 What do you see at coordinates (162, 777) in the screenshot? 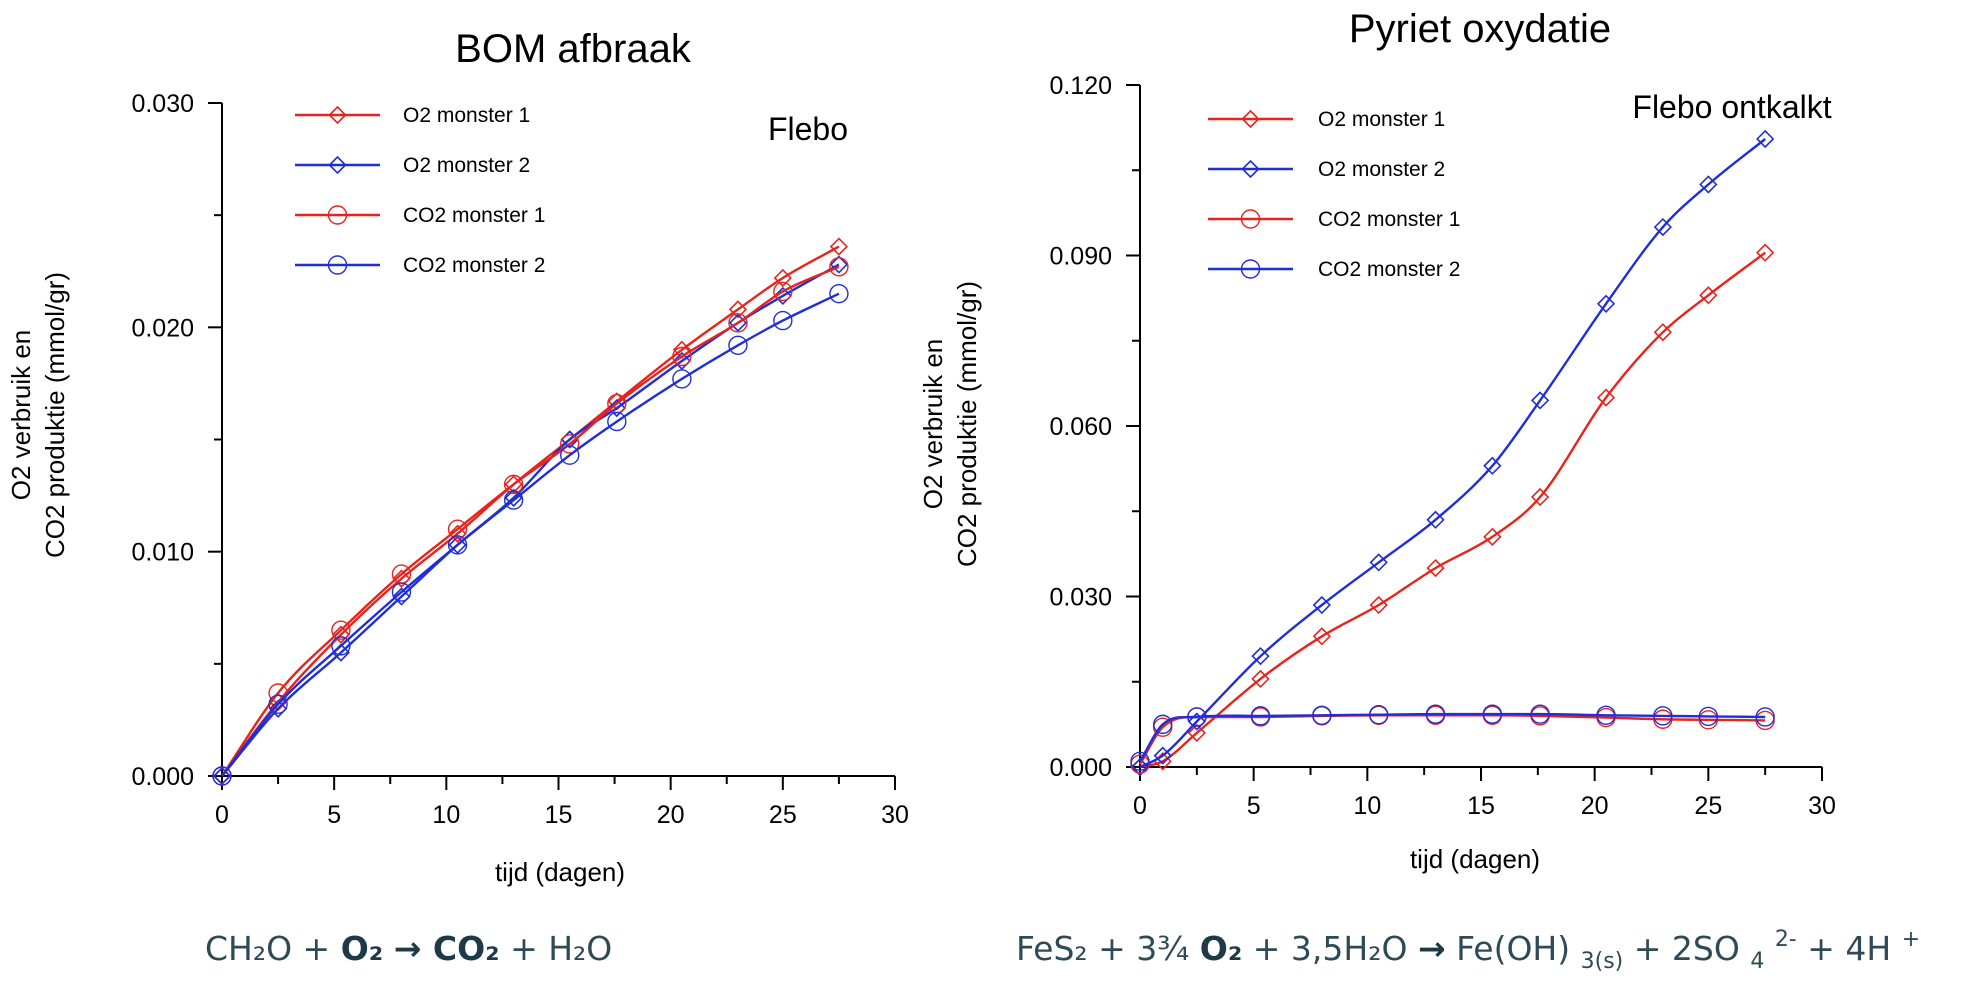
I see `left-y-tick-label: 0.000` at bounding box center [162, 777].